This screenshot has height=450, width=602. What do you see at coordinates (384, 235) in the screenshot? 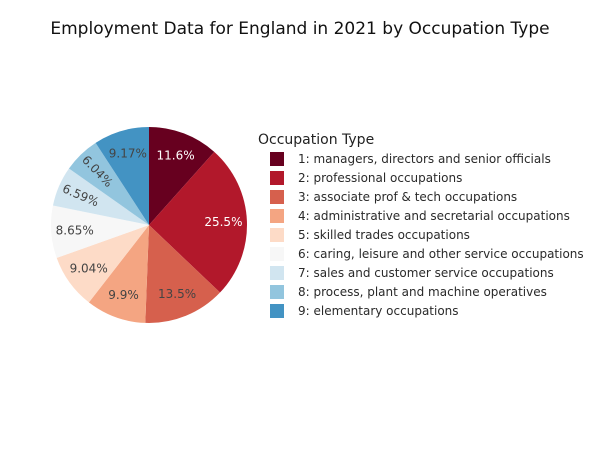
I see `legend-label-skilled-trades-occupations: 5: skilled trades occupations` at bounding box center [384, 235].